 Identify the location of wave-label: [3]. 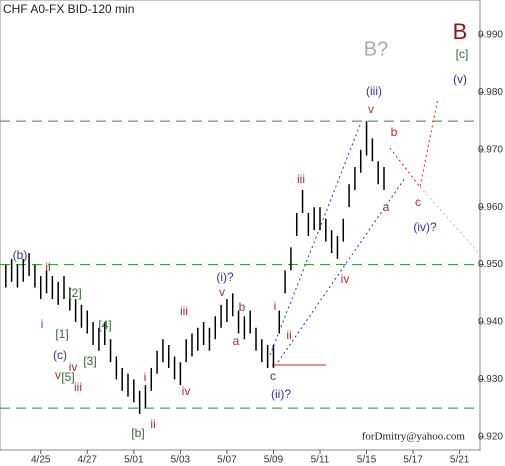
(89, 361).